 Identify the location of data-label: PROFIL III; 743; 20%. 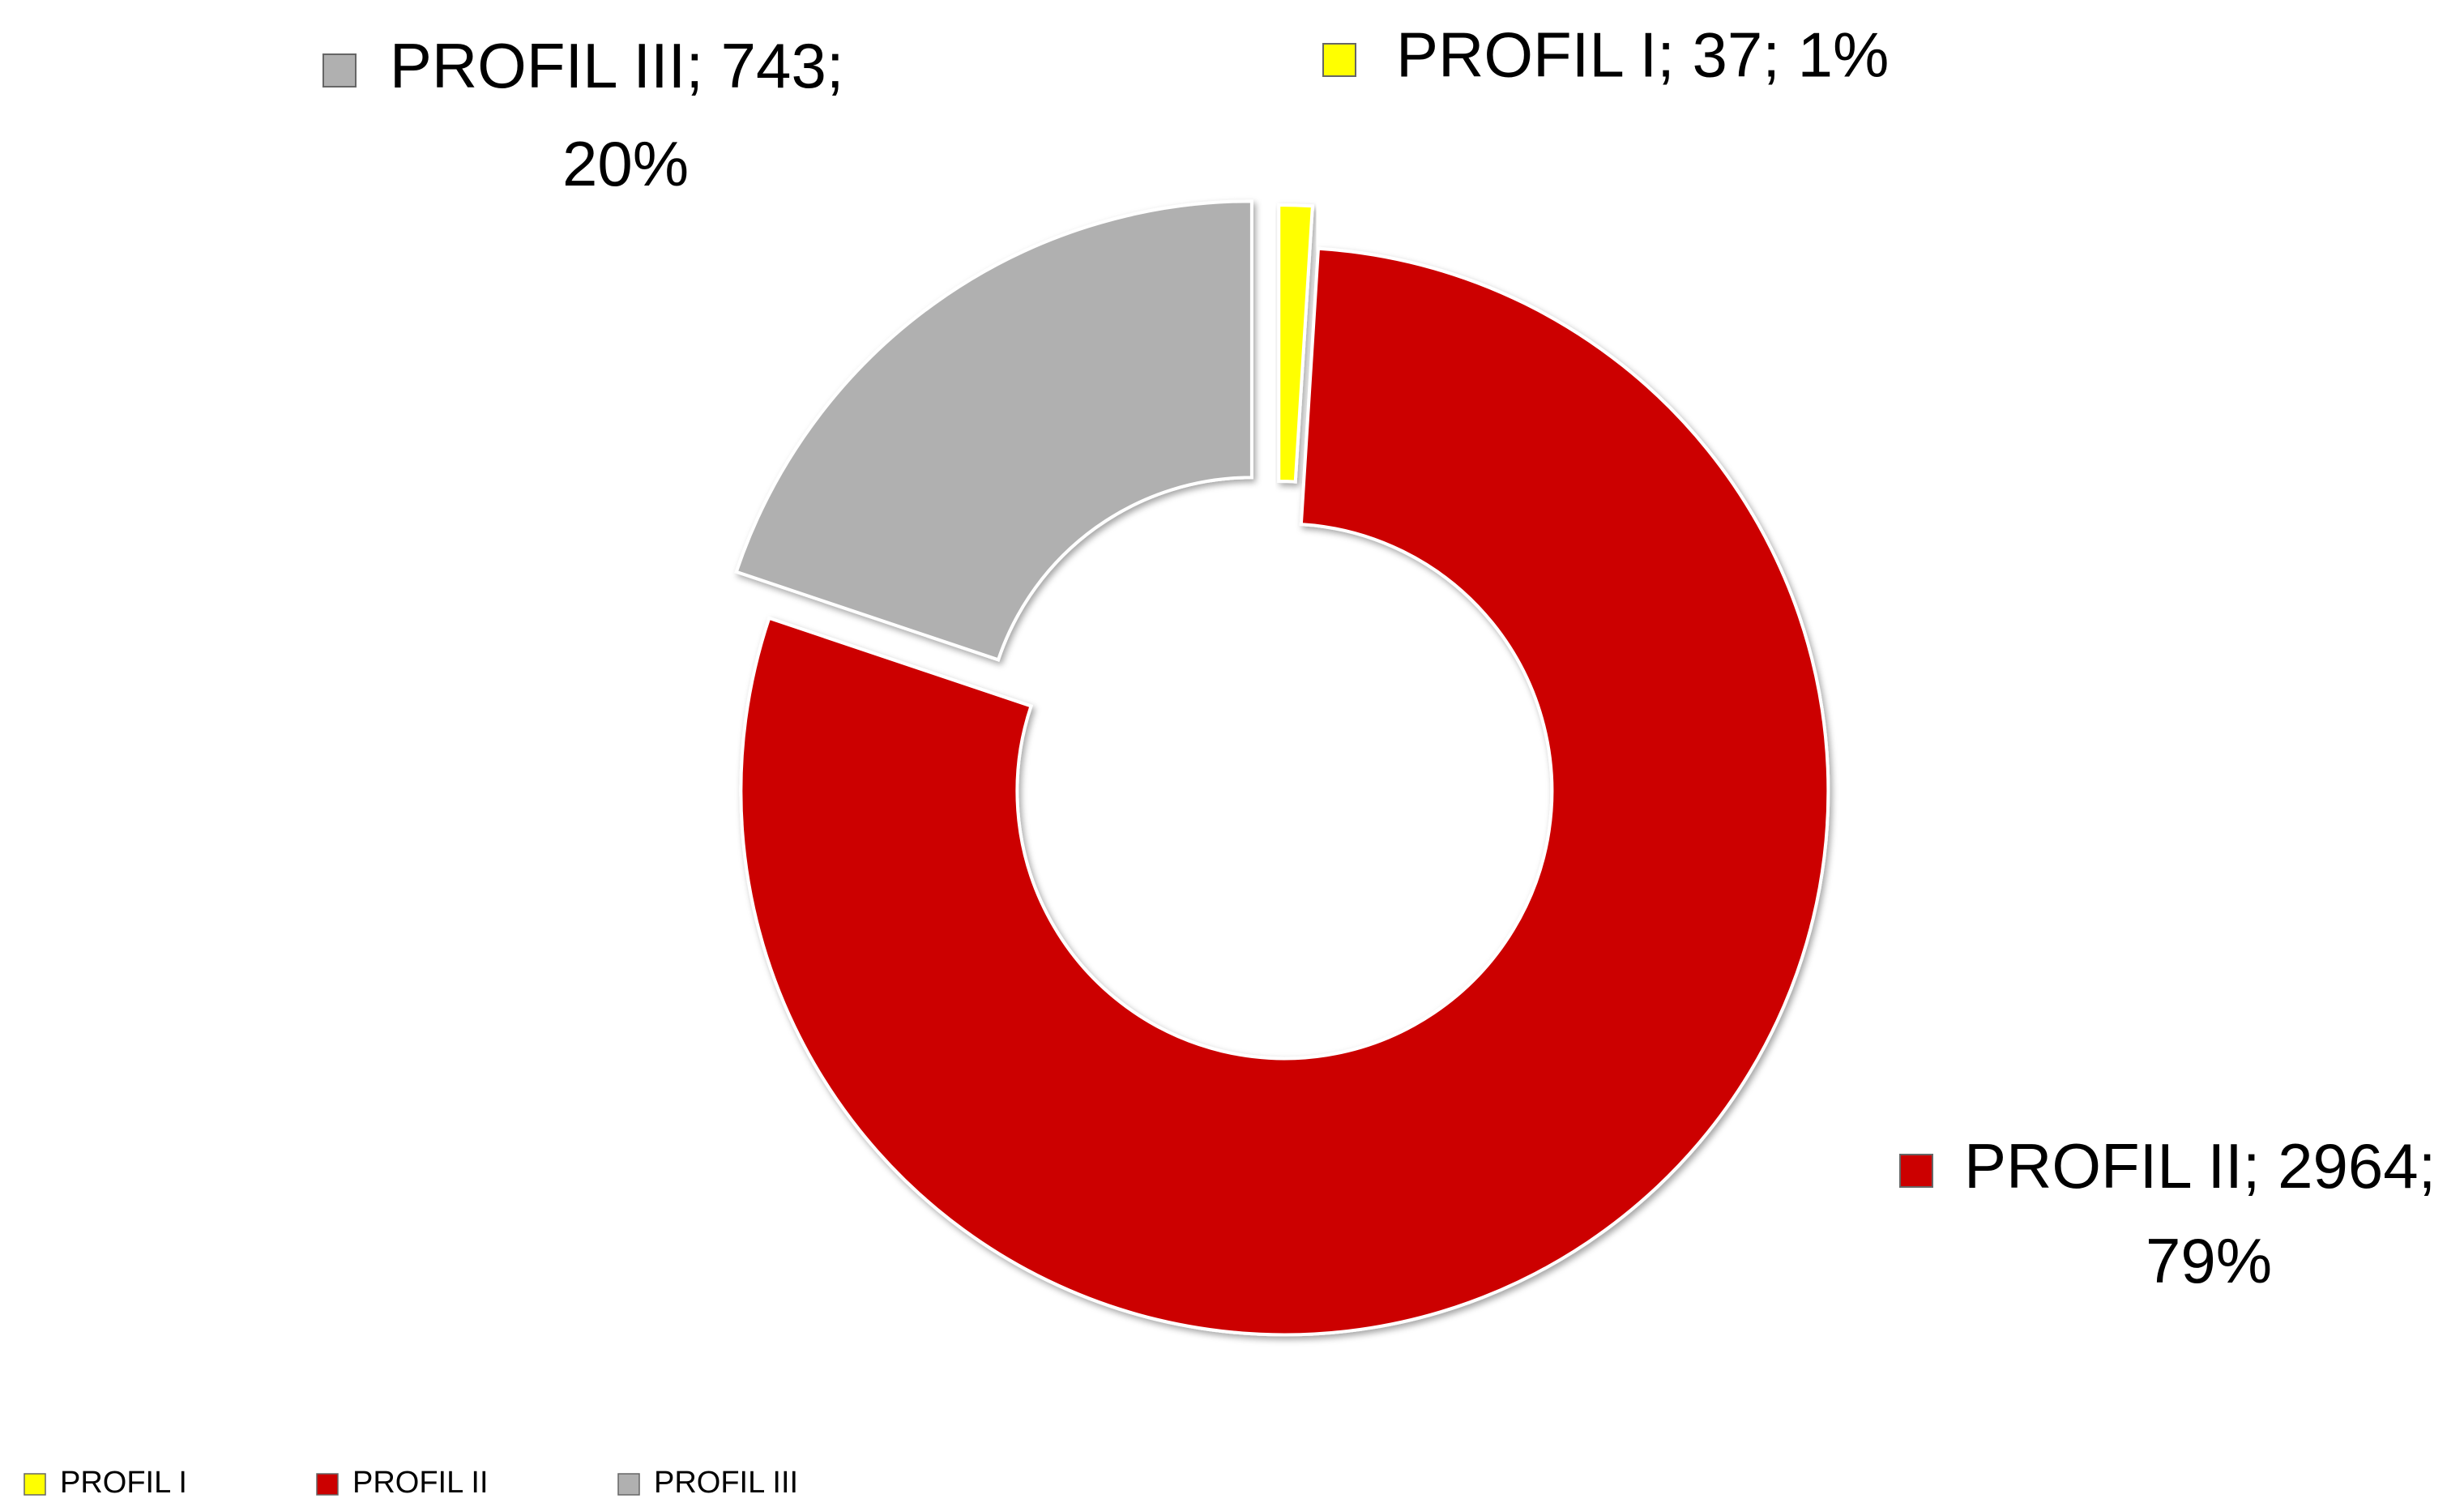
(625, 114).